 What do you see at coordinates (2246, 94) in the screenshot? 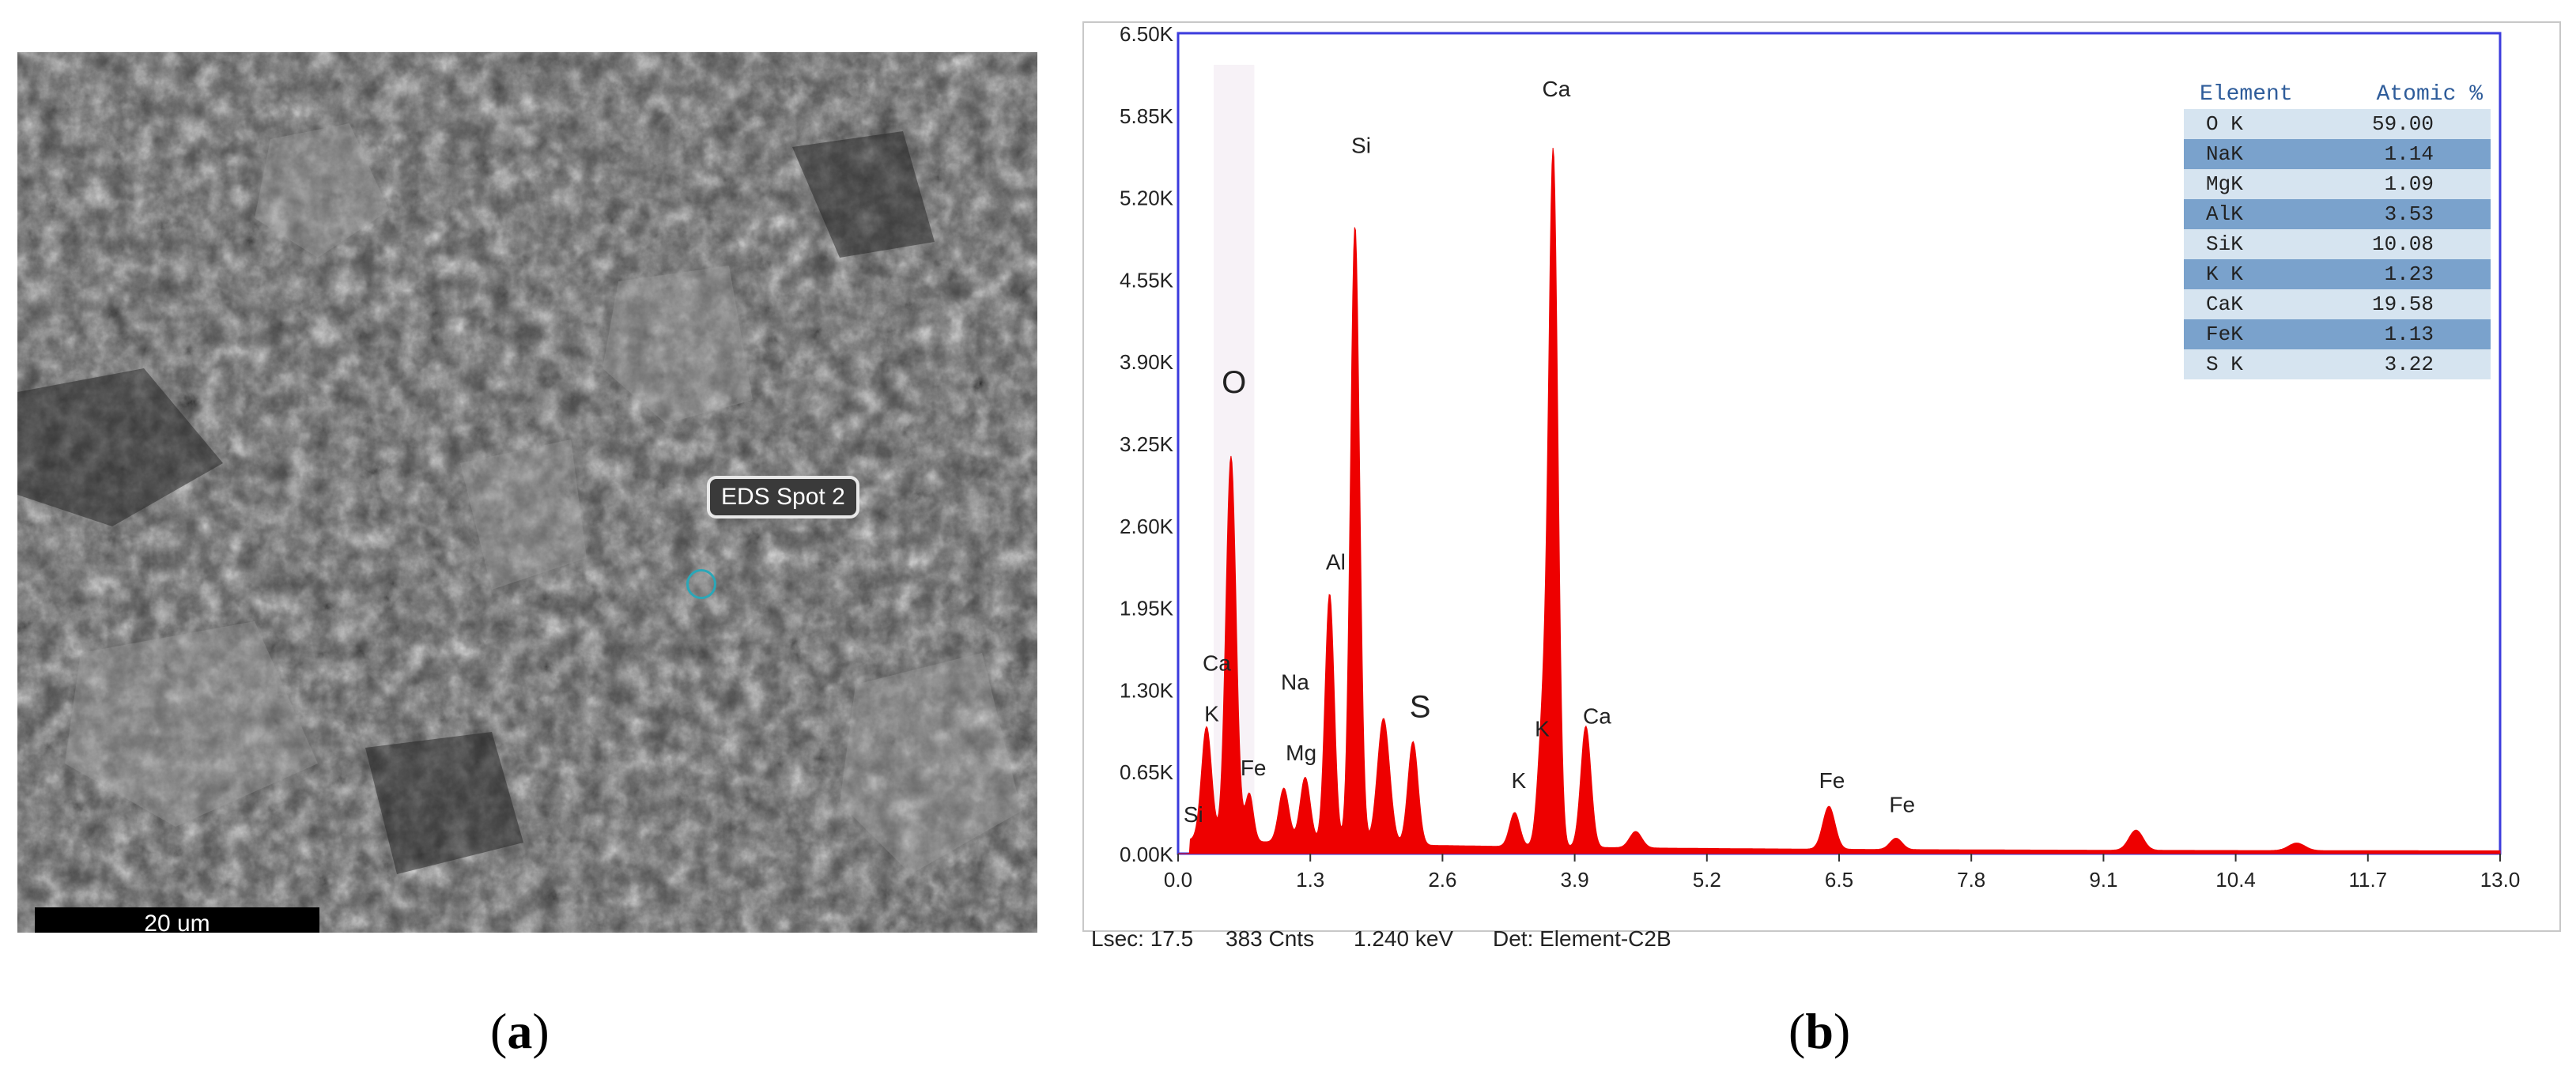
I see `header-element: Element` at bounding box center [2246, 94].